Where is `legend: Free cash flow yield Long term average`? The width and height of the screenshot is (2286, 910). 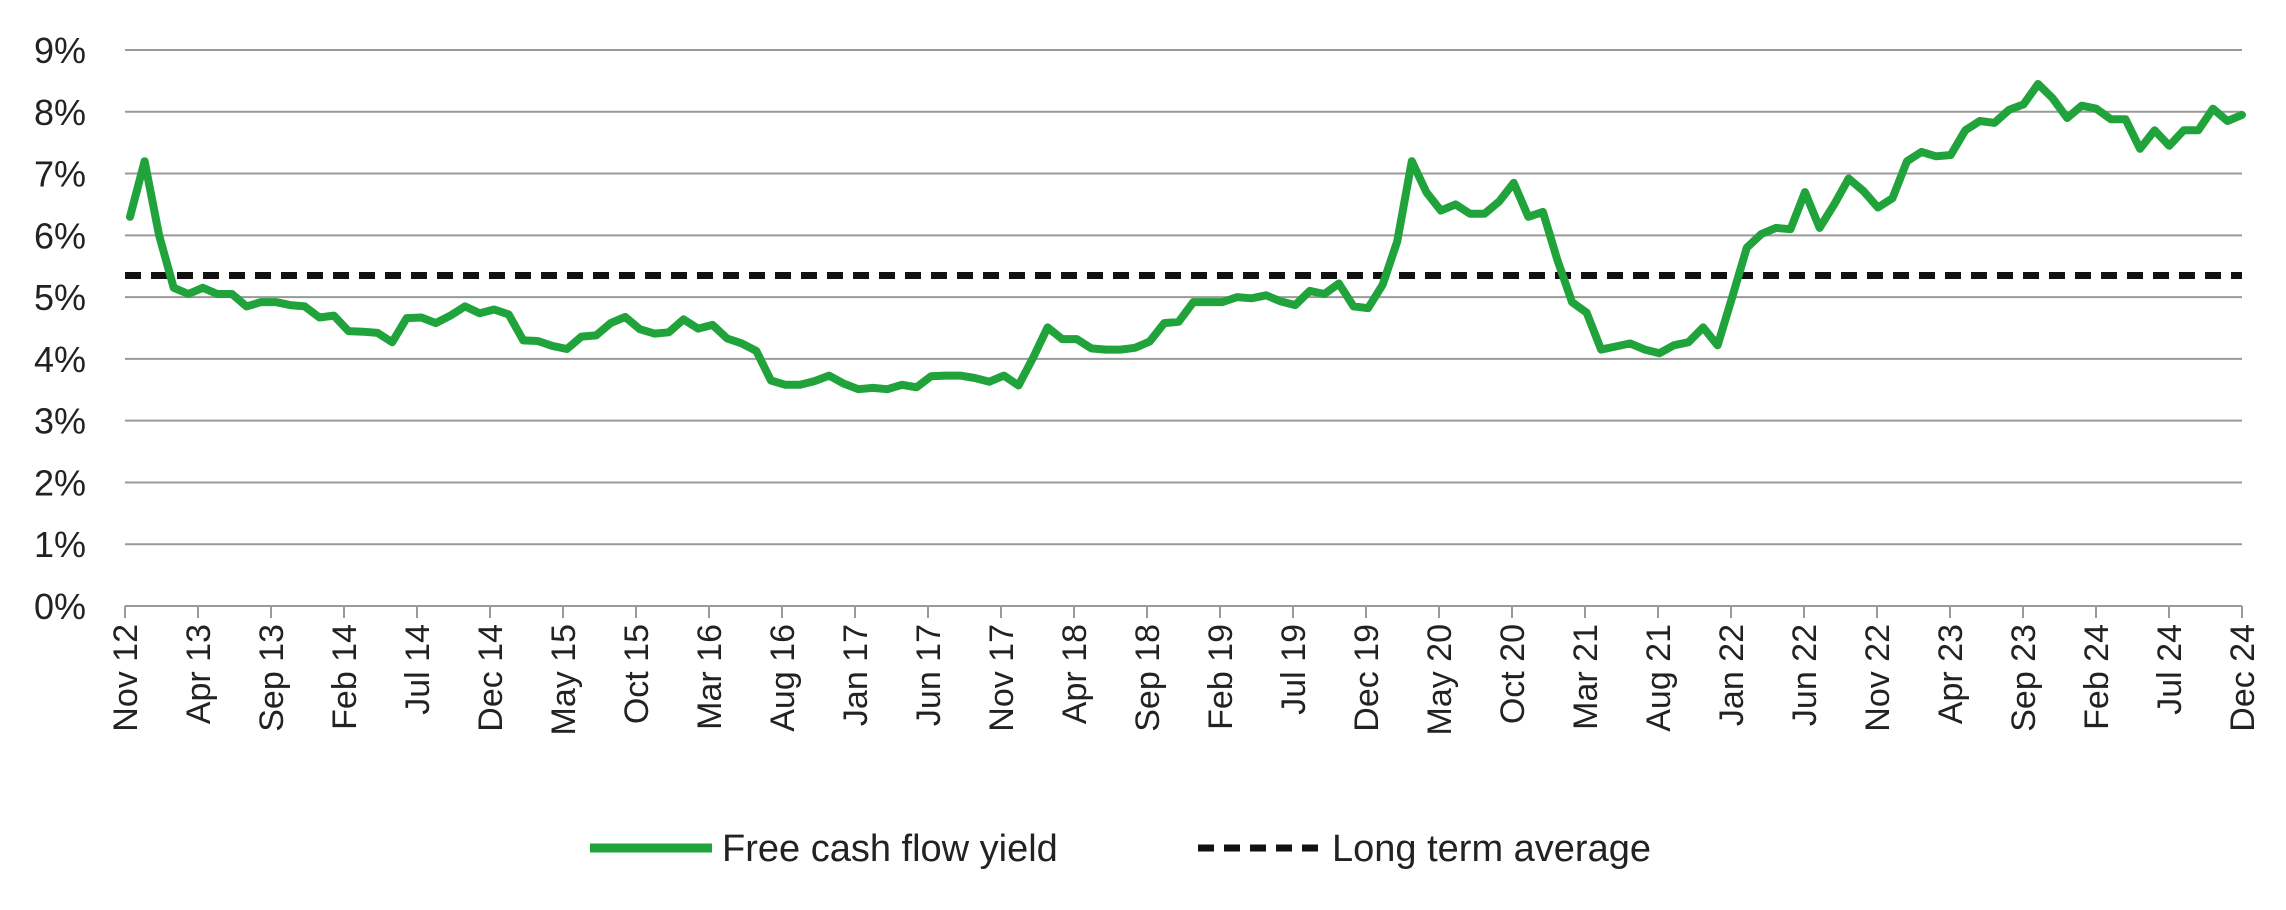
legend: Free cash flow yield Long term average is located at coordinates (1120, 849).